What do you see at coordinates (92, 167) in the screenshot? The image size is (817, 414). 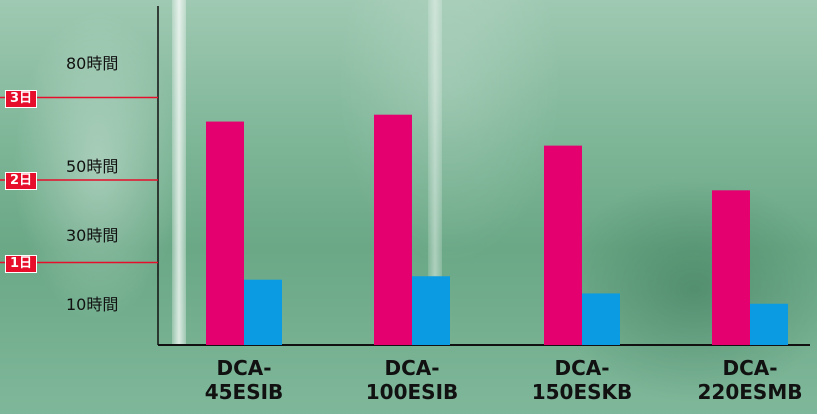 I see `y-tick-label: 50時間` at bounding box center [92, 167].